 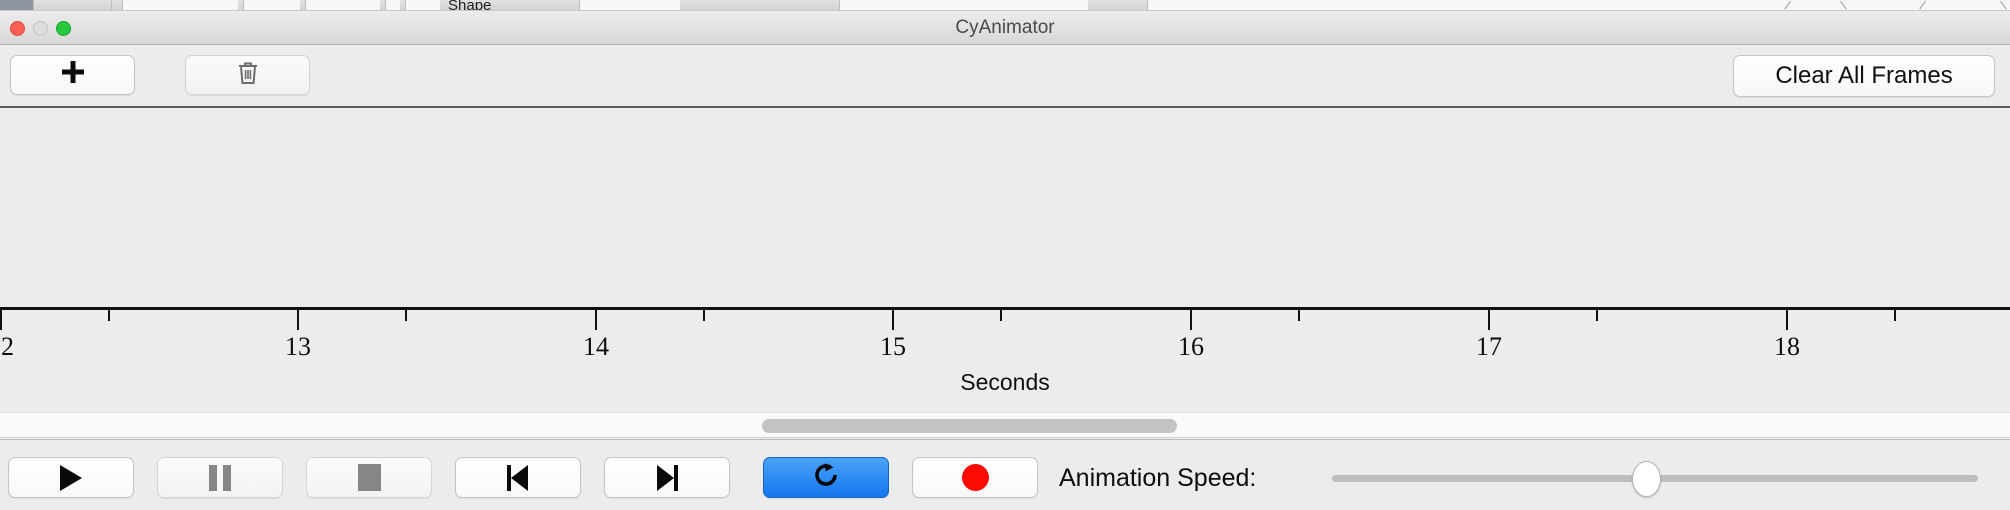 I want to click on stop-icon, so click(x=369, y=477).